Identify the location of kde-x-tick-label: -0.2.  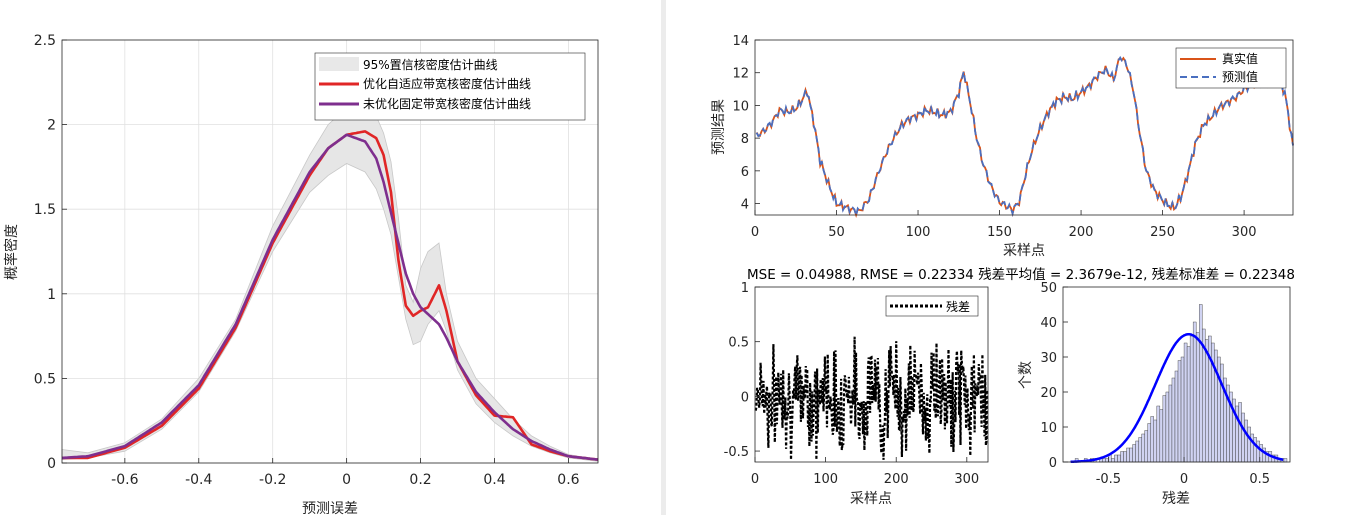
(272, 480).